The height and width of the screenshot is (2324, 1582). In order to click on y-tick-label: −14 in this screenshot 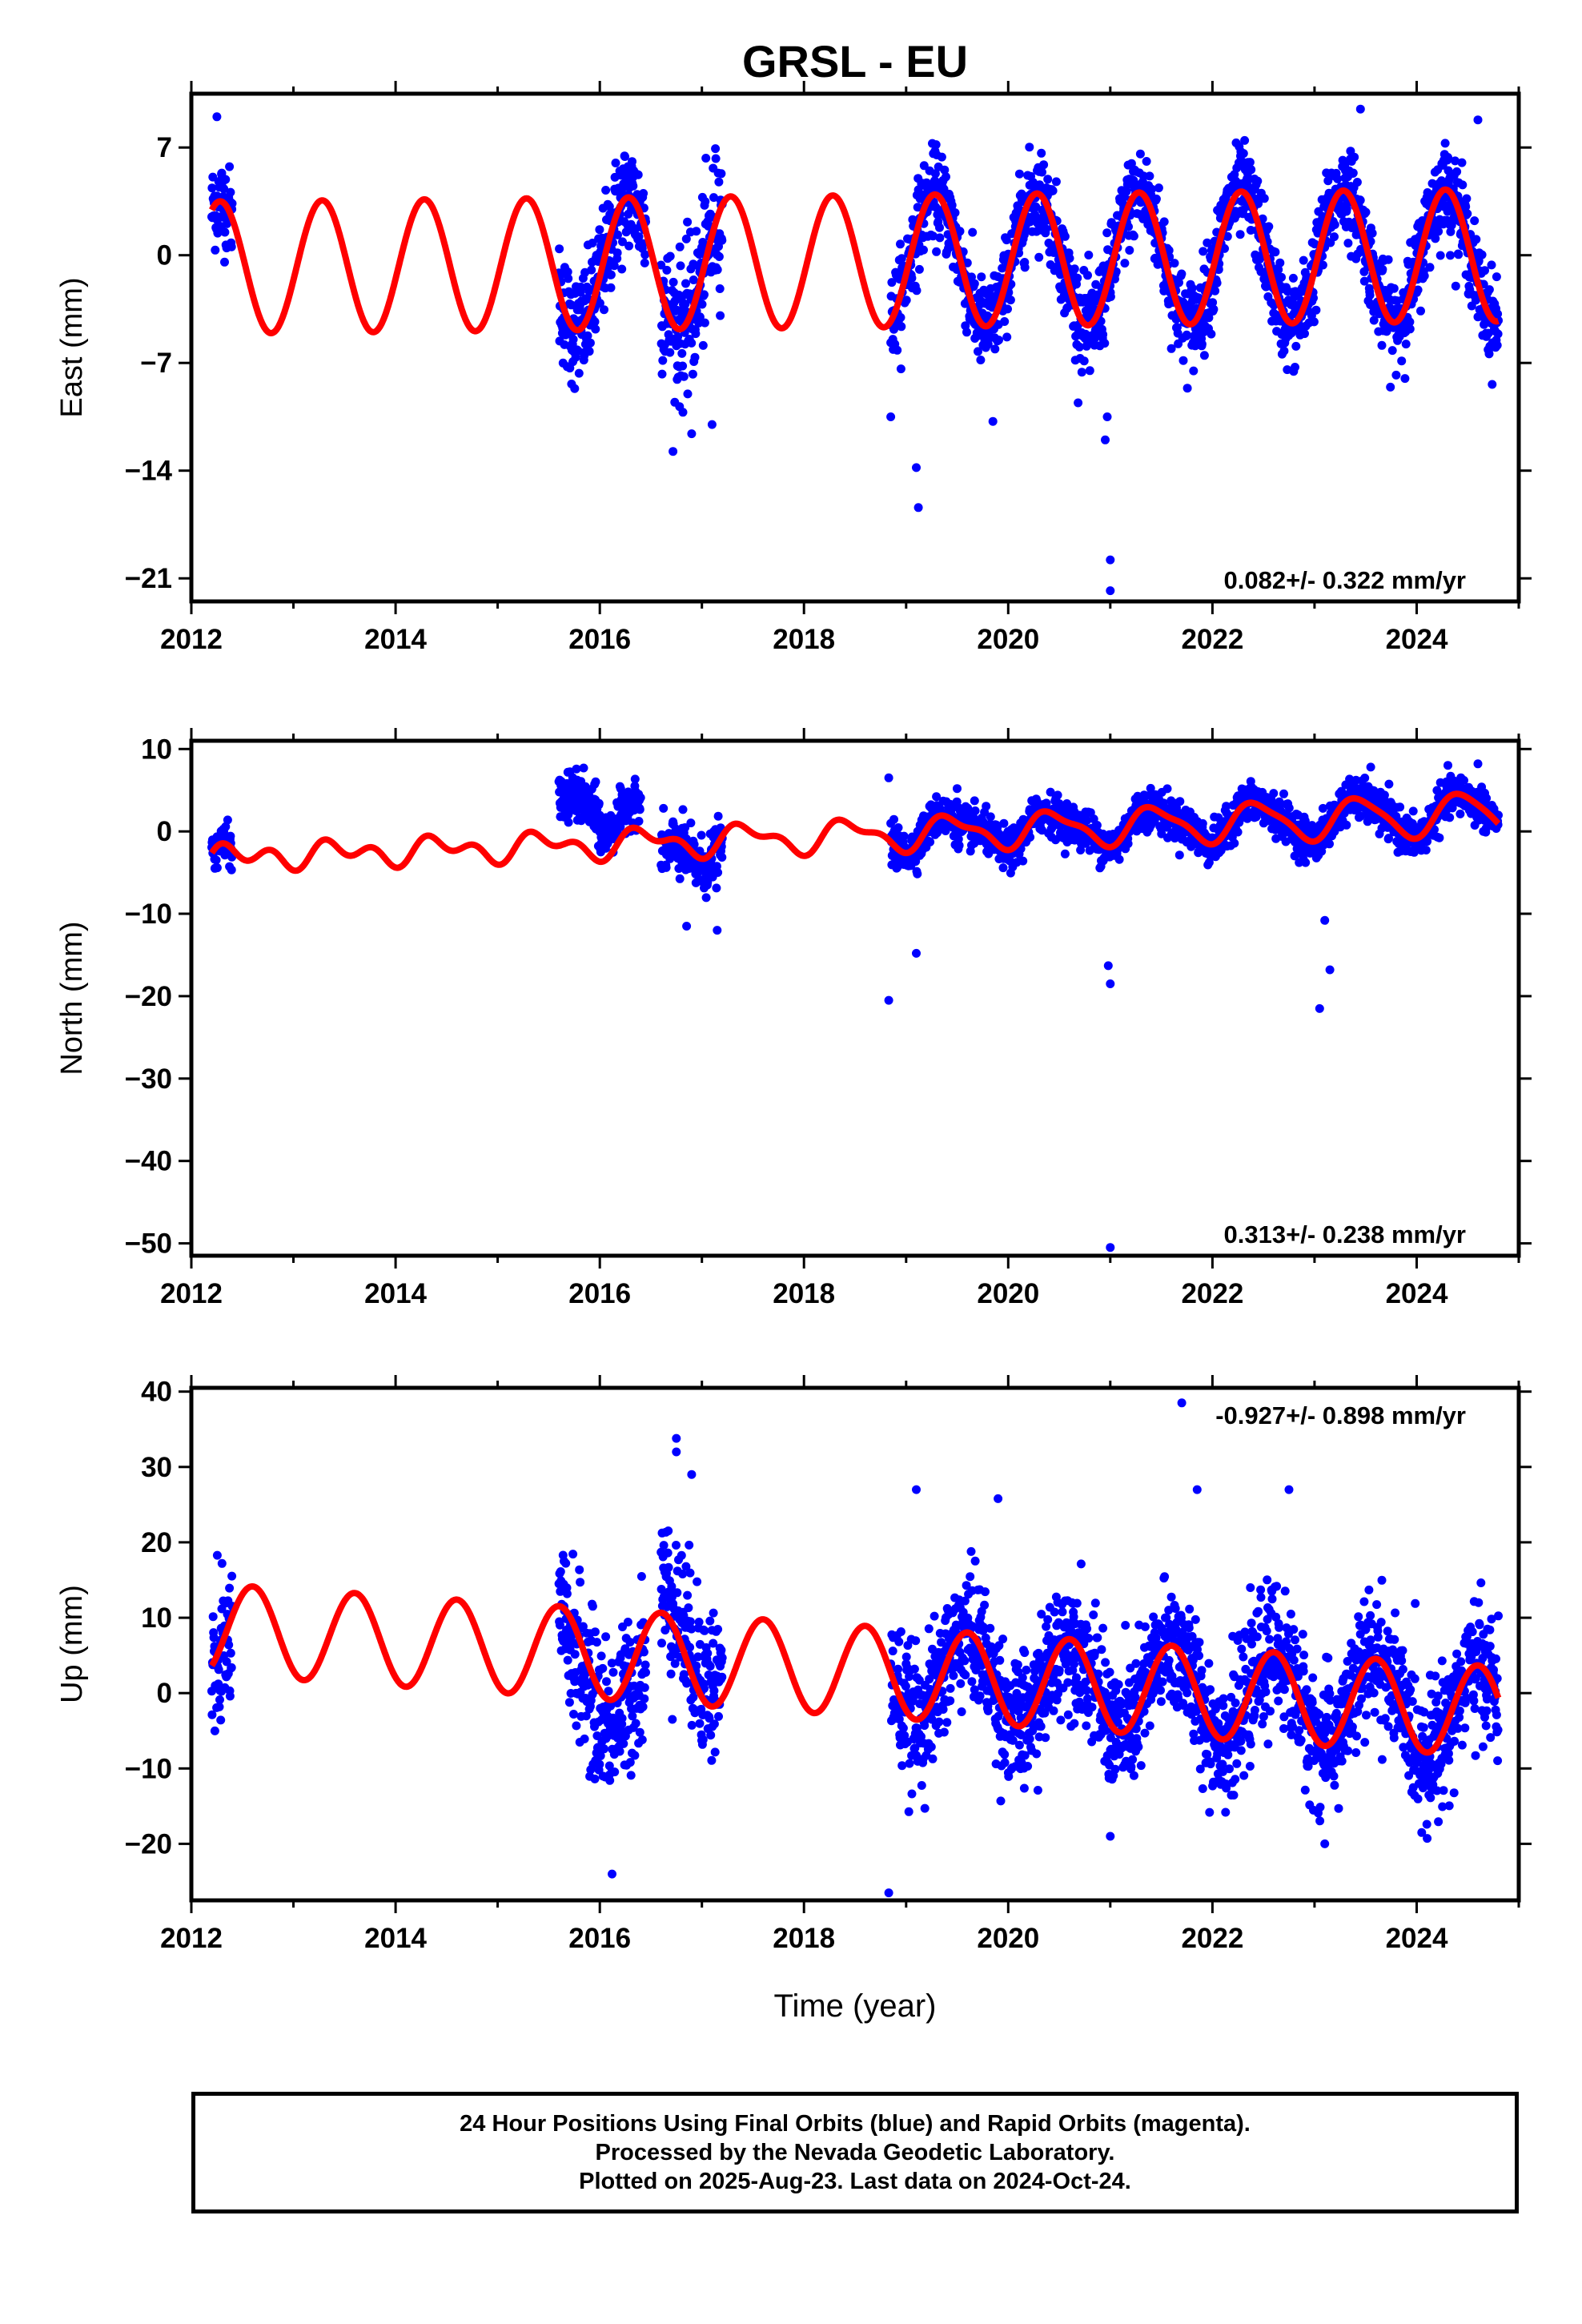, I will do `click(149, 471)`.